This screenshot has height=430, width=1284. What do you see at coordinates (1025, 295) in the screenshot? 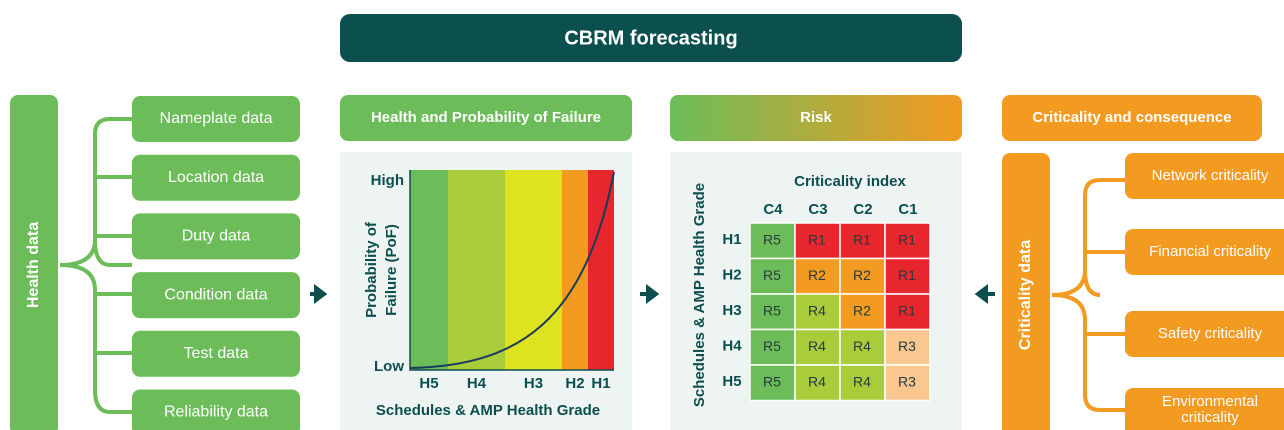
I see `crit-title: Criticality data` at bounding box center [1025, 295].